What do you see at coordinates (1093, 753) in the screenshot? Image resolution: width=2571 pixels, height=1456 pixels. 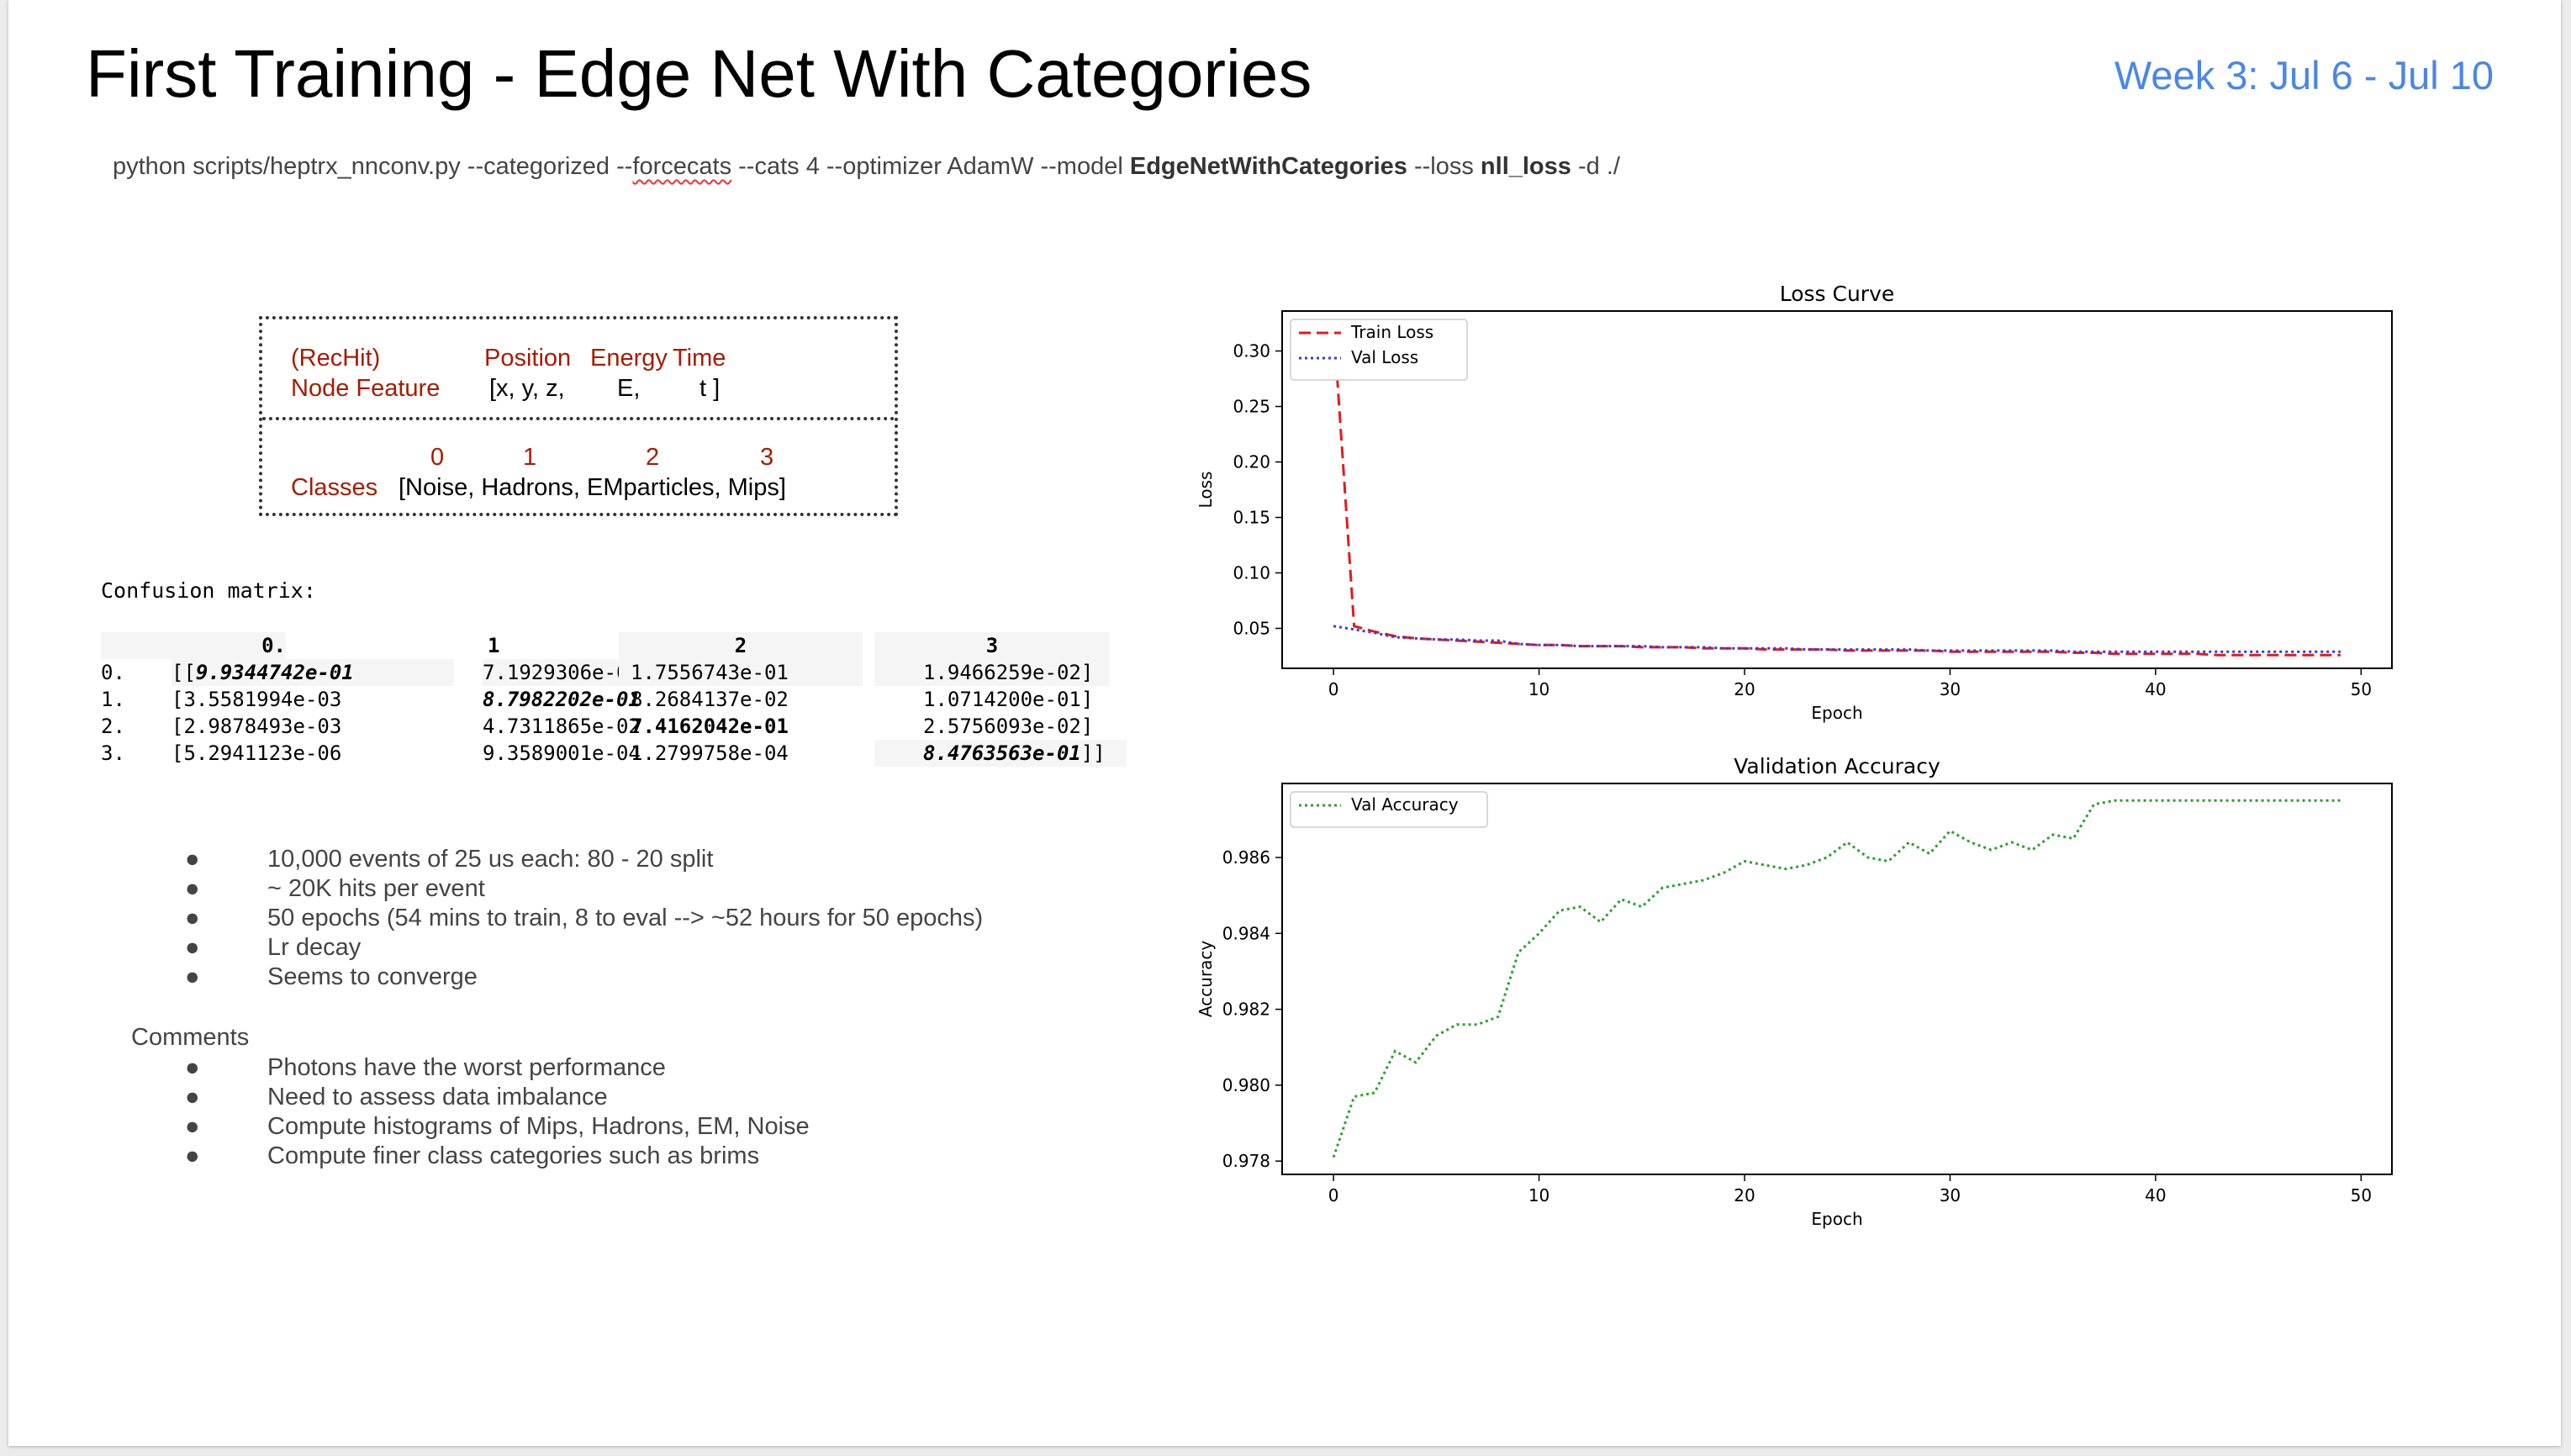 I see `cm-close-bracket: ]]` at bounding box center [1093, 753].